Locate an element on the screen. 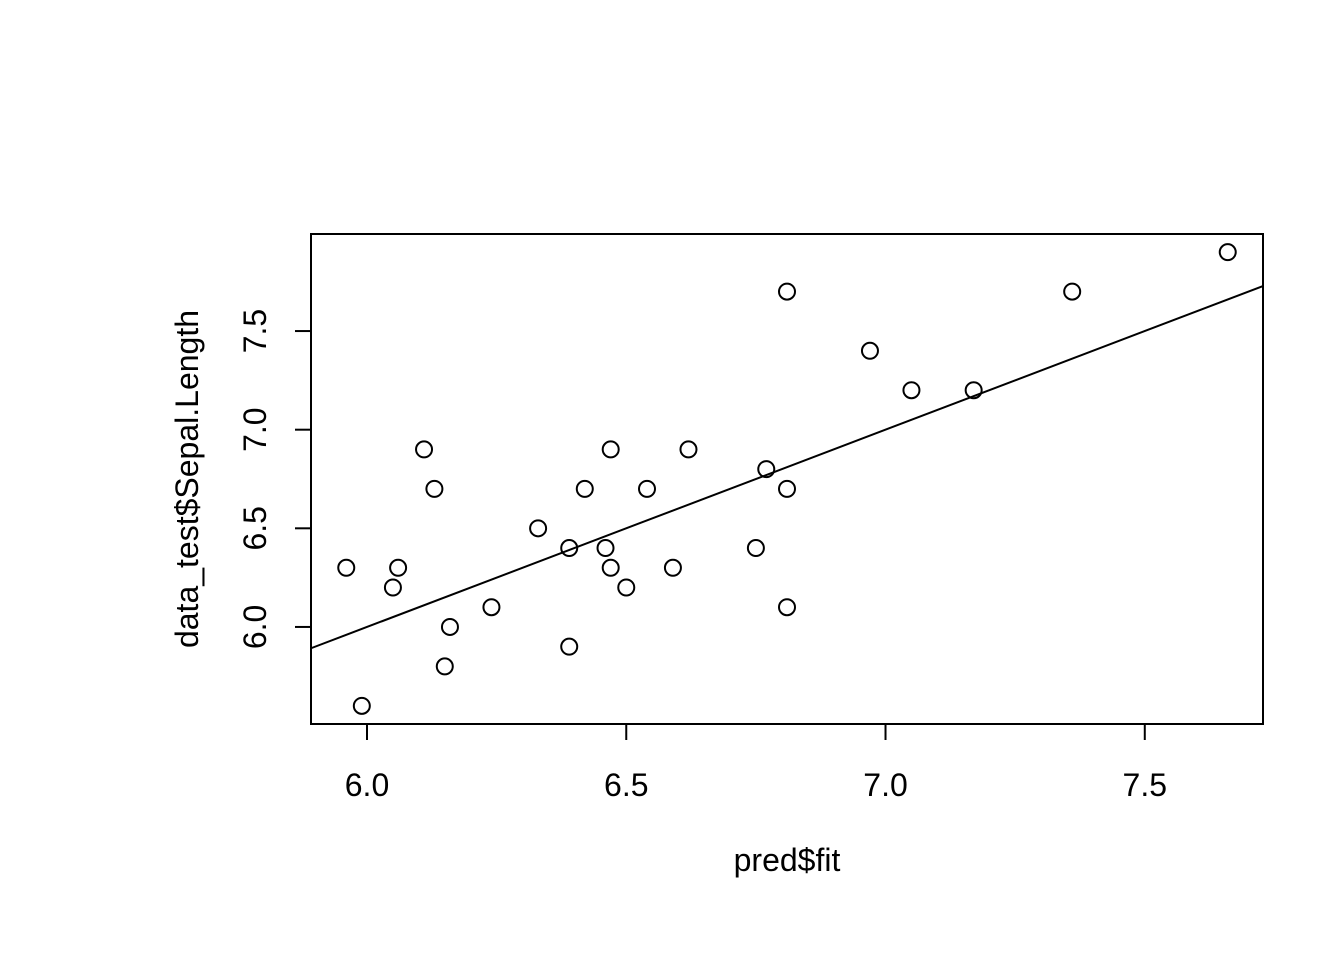 The image size is (1344, 960). x-axis-label: pred$fit is located at coordinates (787, 860).